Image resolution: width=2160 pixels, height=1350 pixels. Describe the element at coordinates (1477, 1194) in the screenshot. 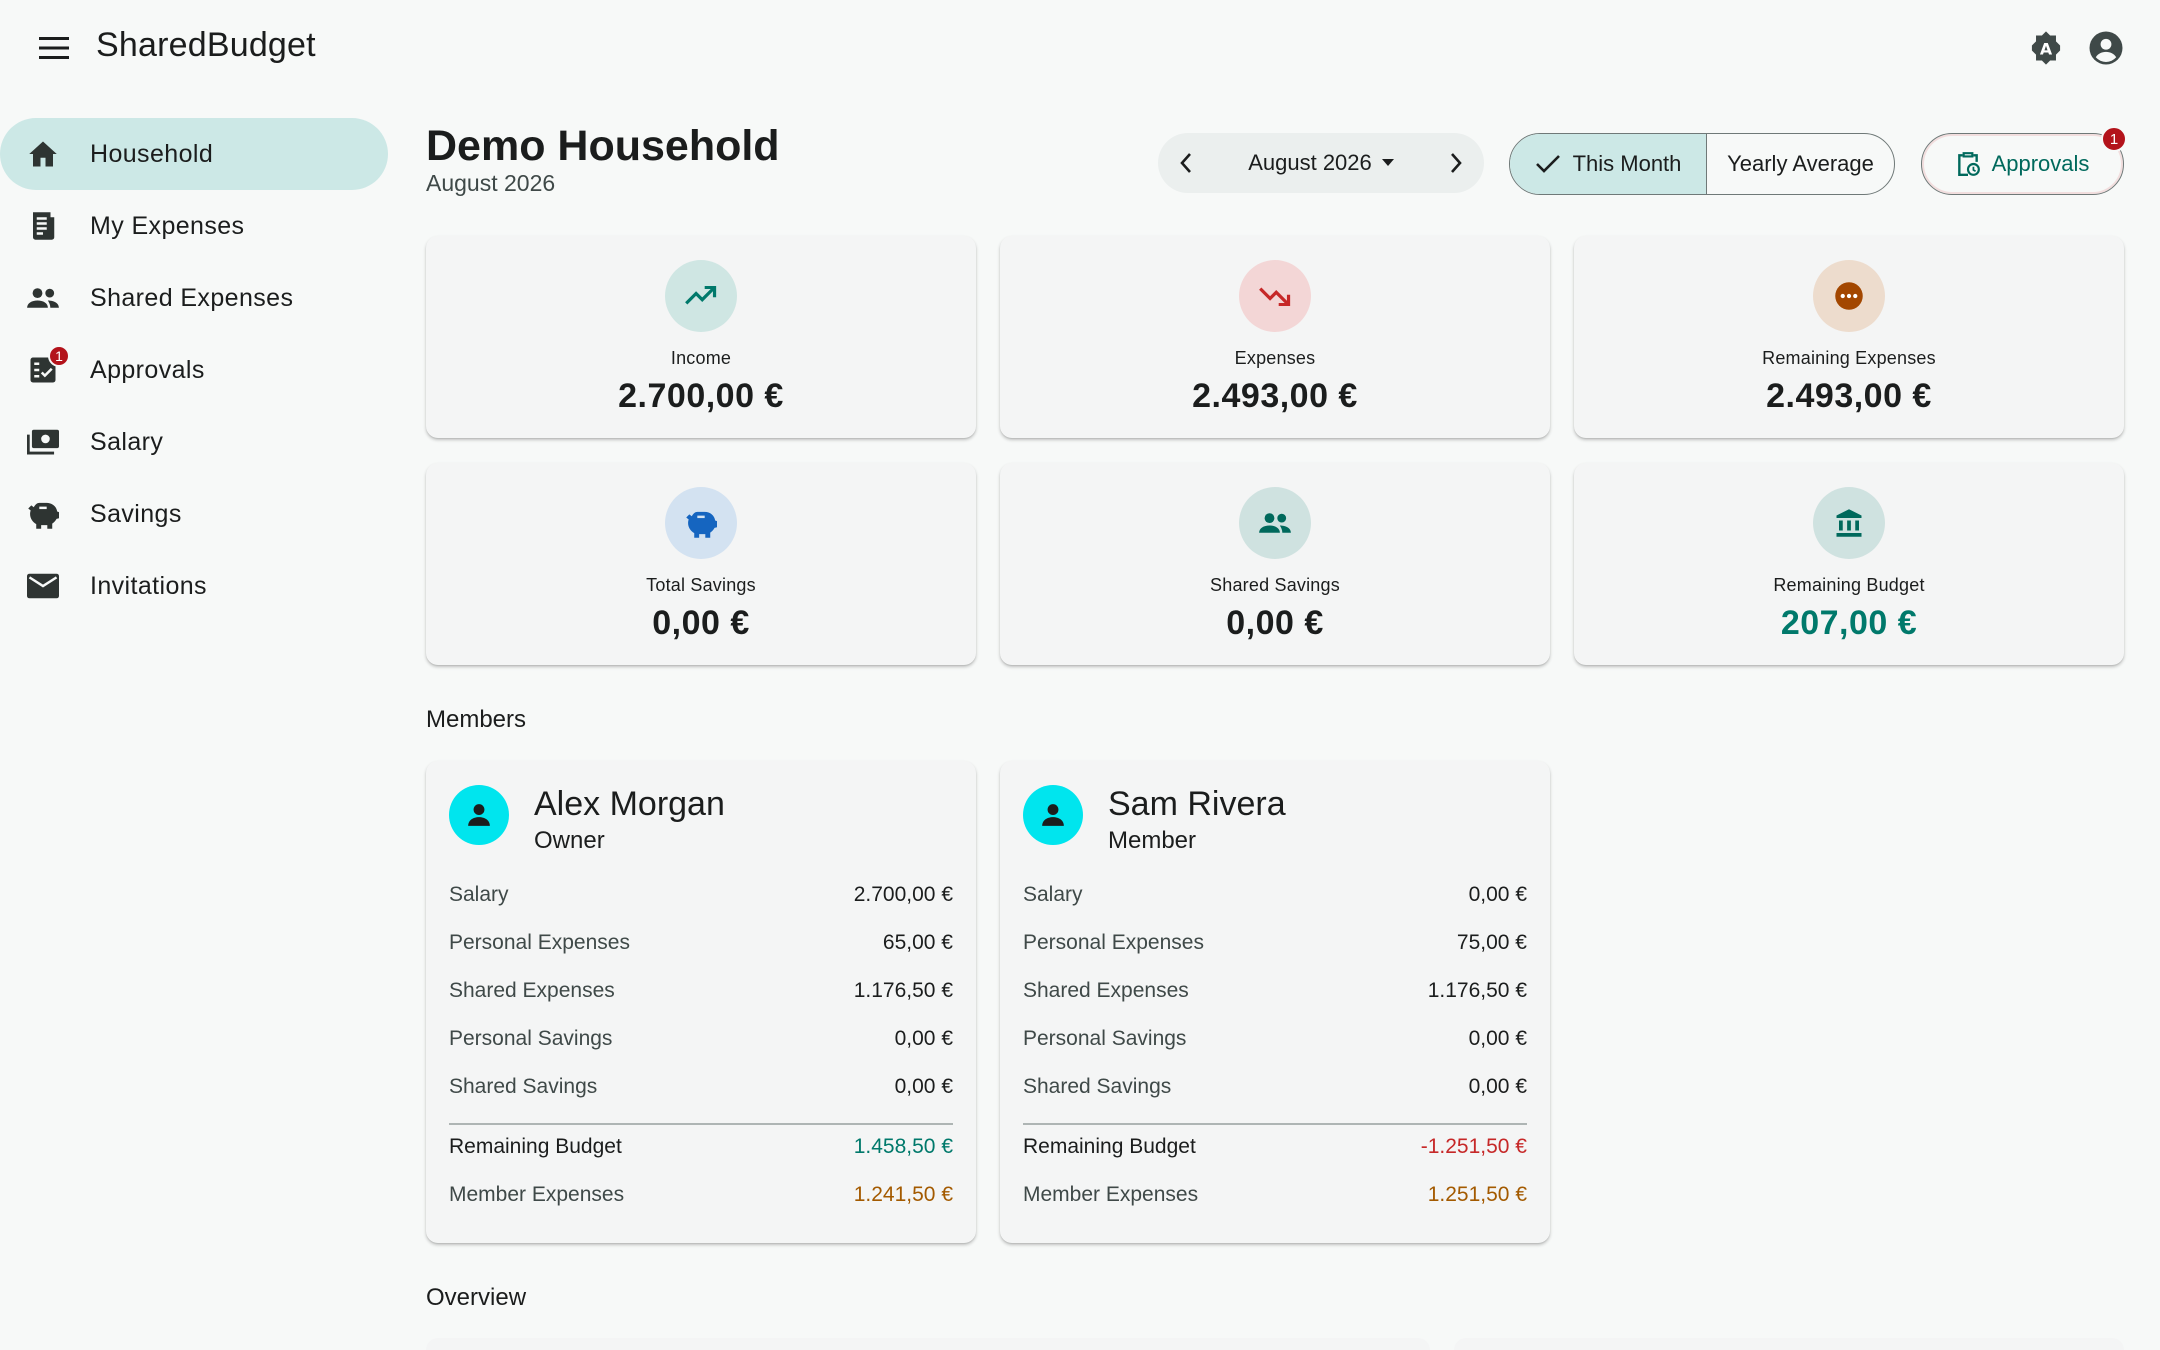

I see `row-value: 1.251,50 €` at that location.